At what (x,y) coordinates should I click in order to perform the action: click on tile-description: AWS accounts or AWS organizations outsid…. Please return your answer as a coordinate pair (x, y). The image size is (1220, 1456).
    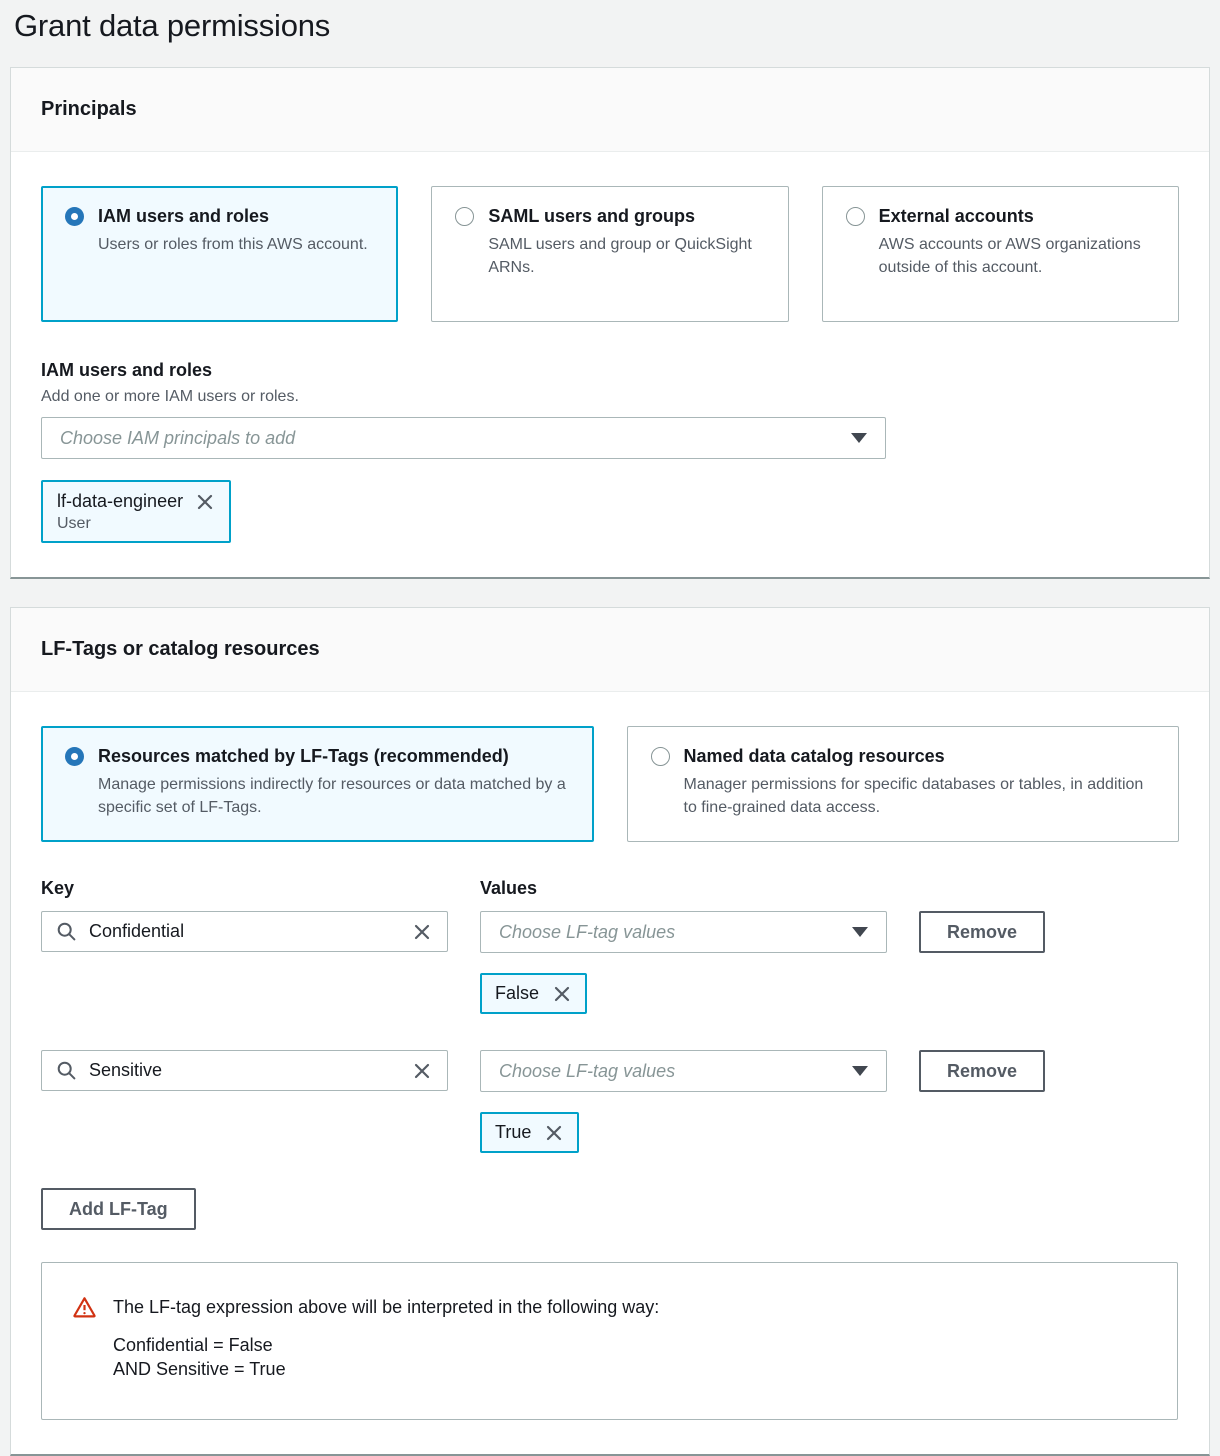
    Looking at the image, I should click on (1009, 256).